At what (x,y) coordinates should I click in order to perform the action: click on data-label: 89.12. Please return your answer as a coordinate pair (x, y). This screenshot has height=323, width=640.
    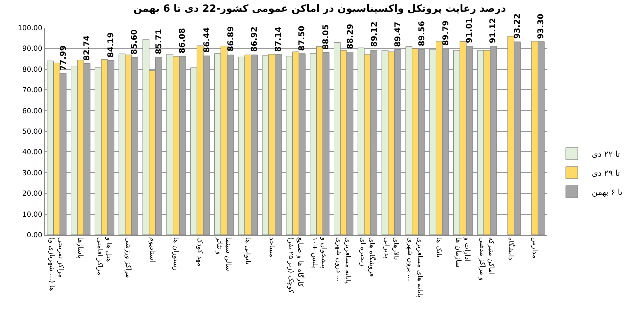
    Looking at the image, I should click on (375, 35).